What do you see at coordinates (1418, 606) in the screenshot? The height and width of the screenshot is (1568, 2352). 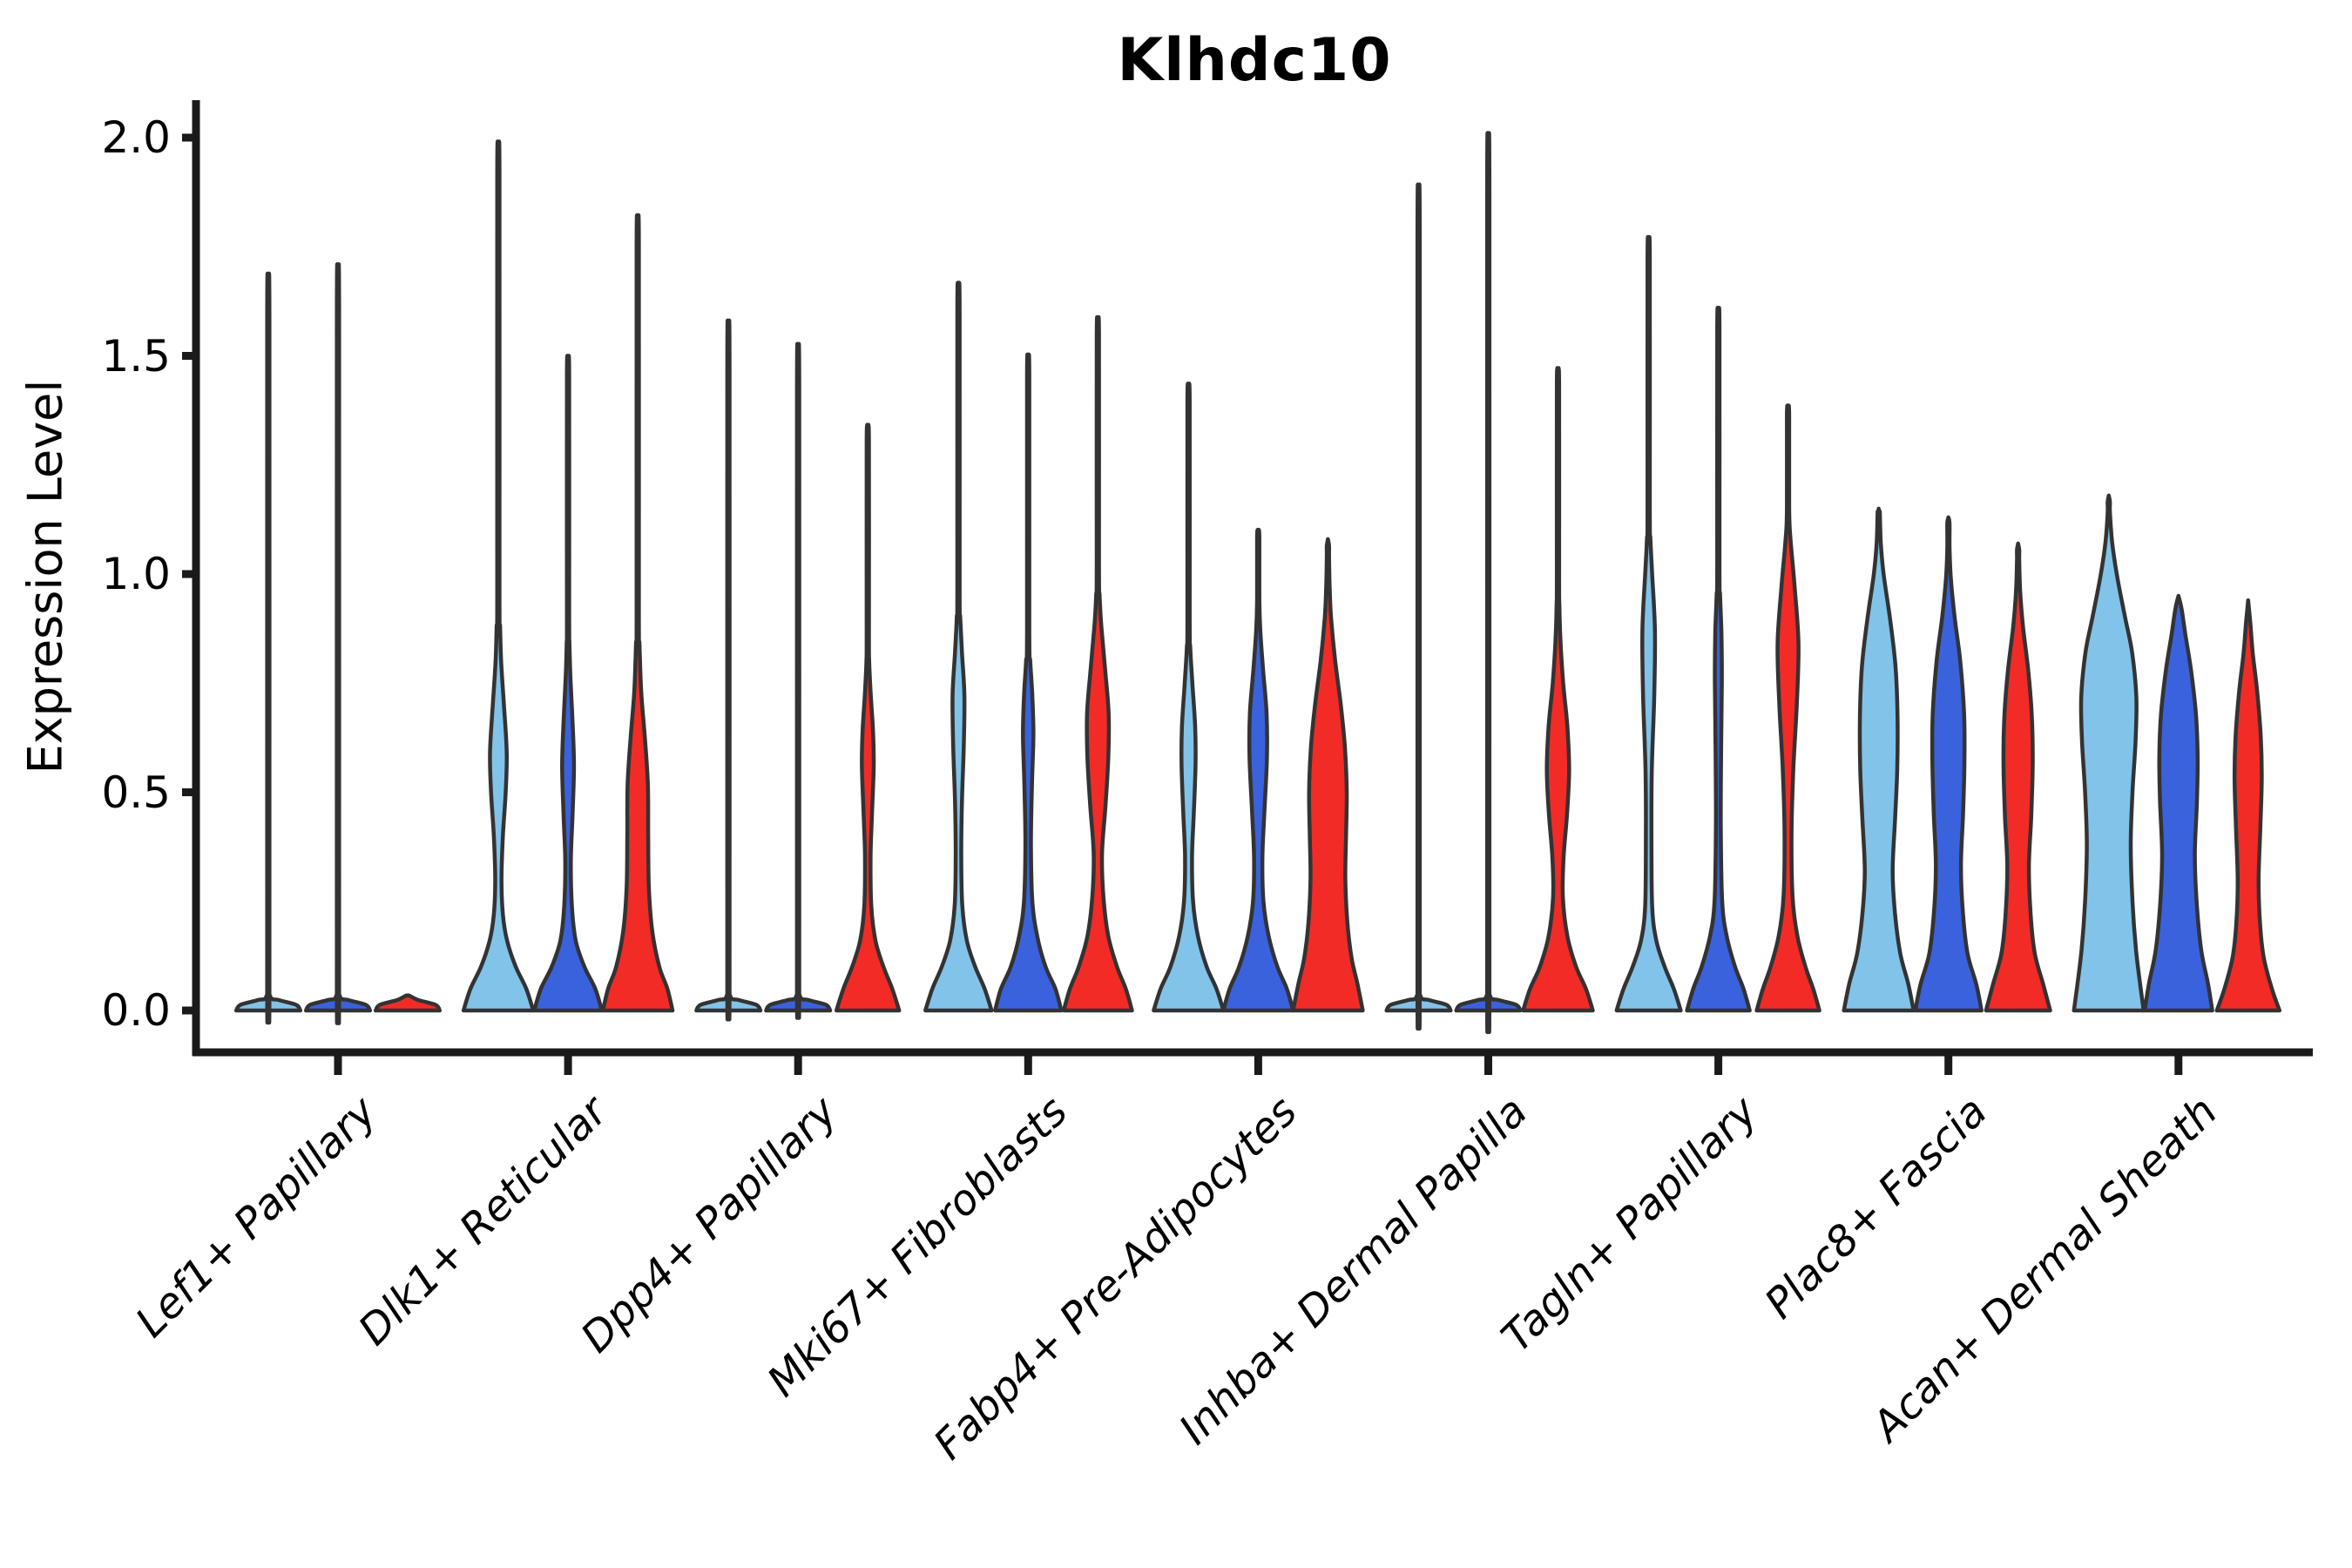 I see `violin-inhba-dermal-papilla-light-blue` at bounding box center [1418, 606].